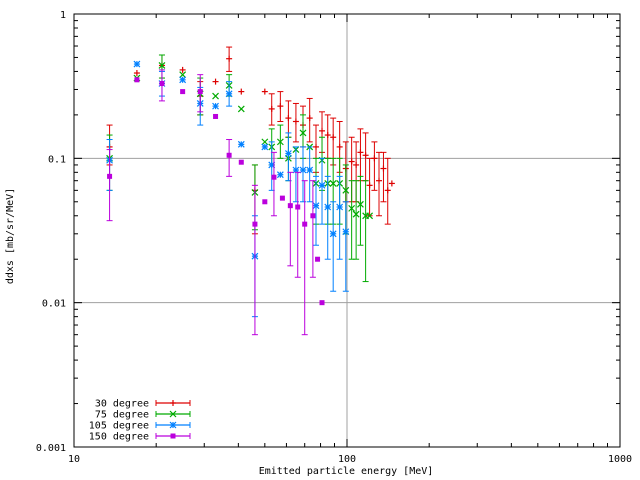 The height and width of the screenshot is (480, 640). What do you see at coordinates (119, 426) in the screenshot?
I see `legend-label: 105 degree` at bounding box center [119, 426].